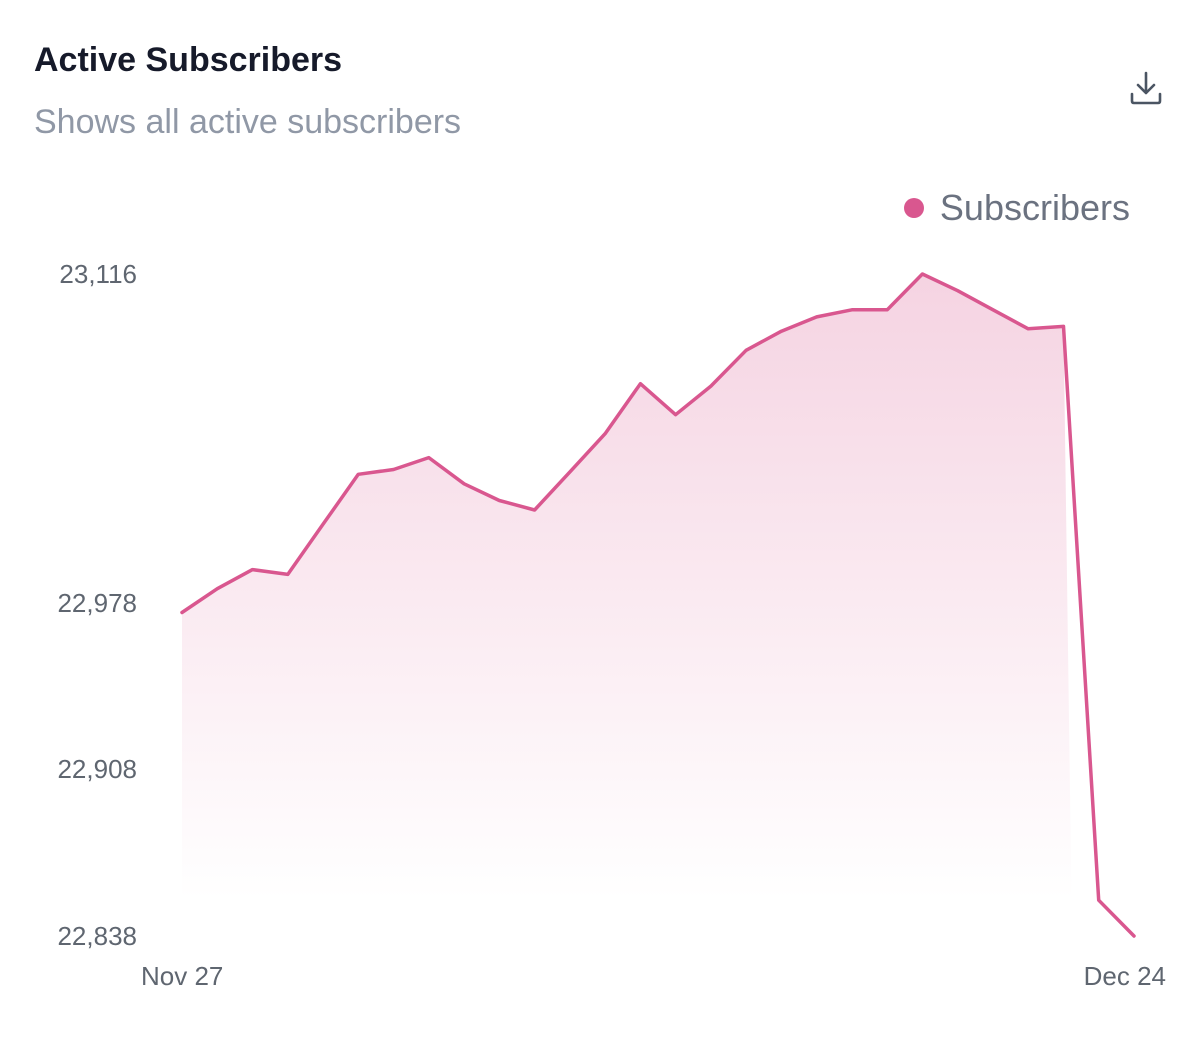 Image resolution: width=1200 pixels, height=1042 pixels. What do you see at coordinates (182, 976) in the screenshot?
I see `x-tick-label: Nov 27` at bounding box center [182, 976].